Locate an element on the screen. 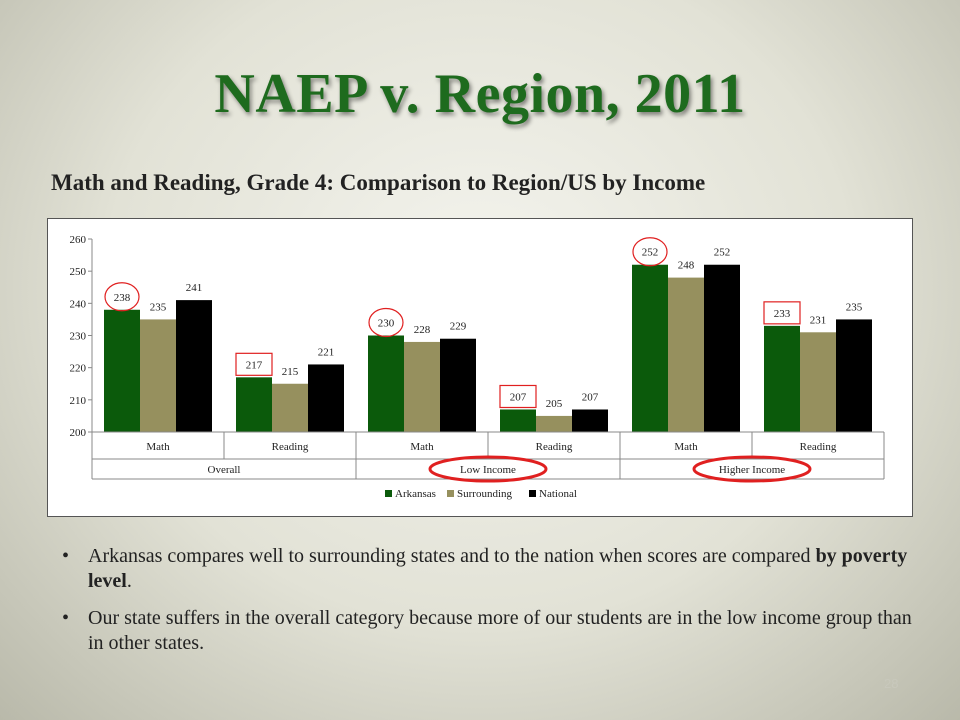  y-tick-label: 210 is located at coordinates (78, 401).